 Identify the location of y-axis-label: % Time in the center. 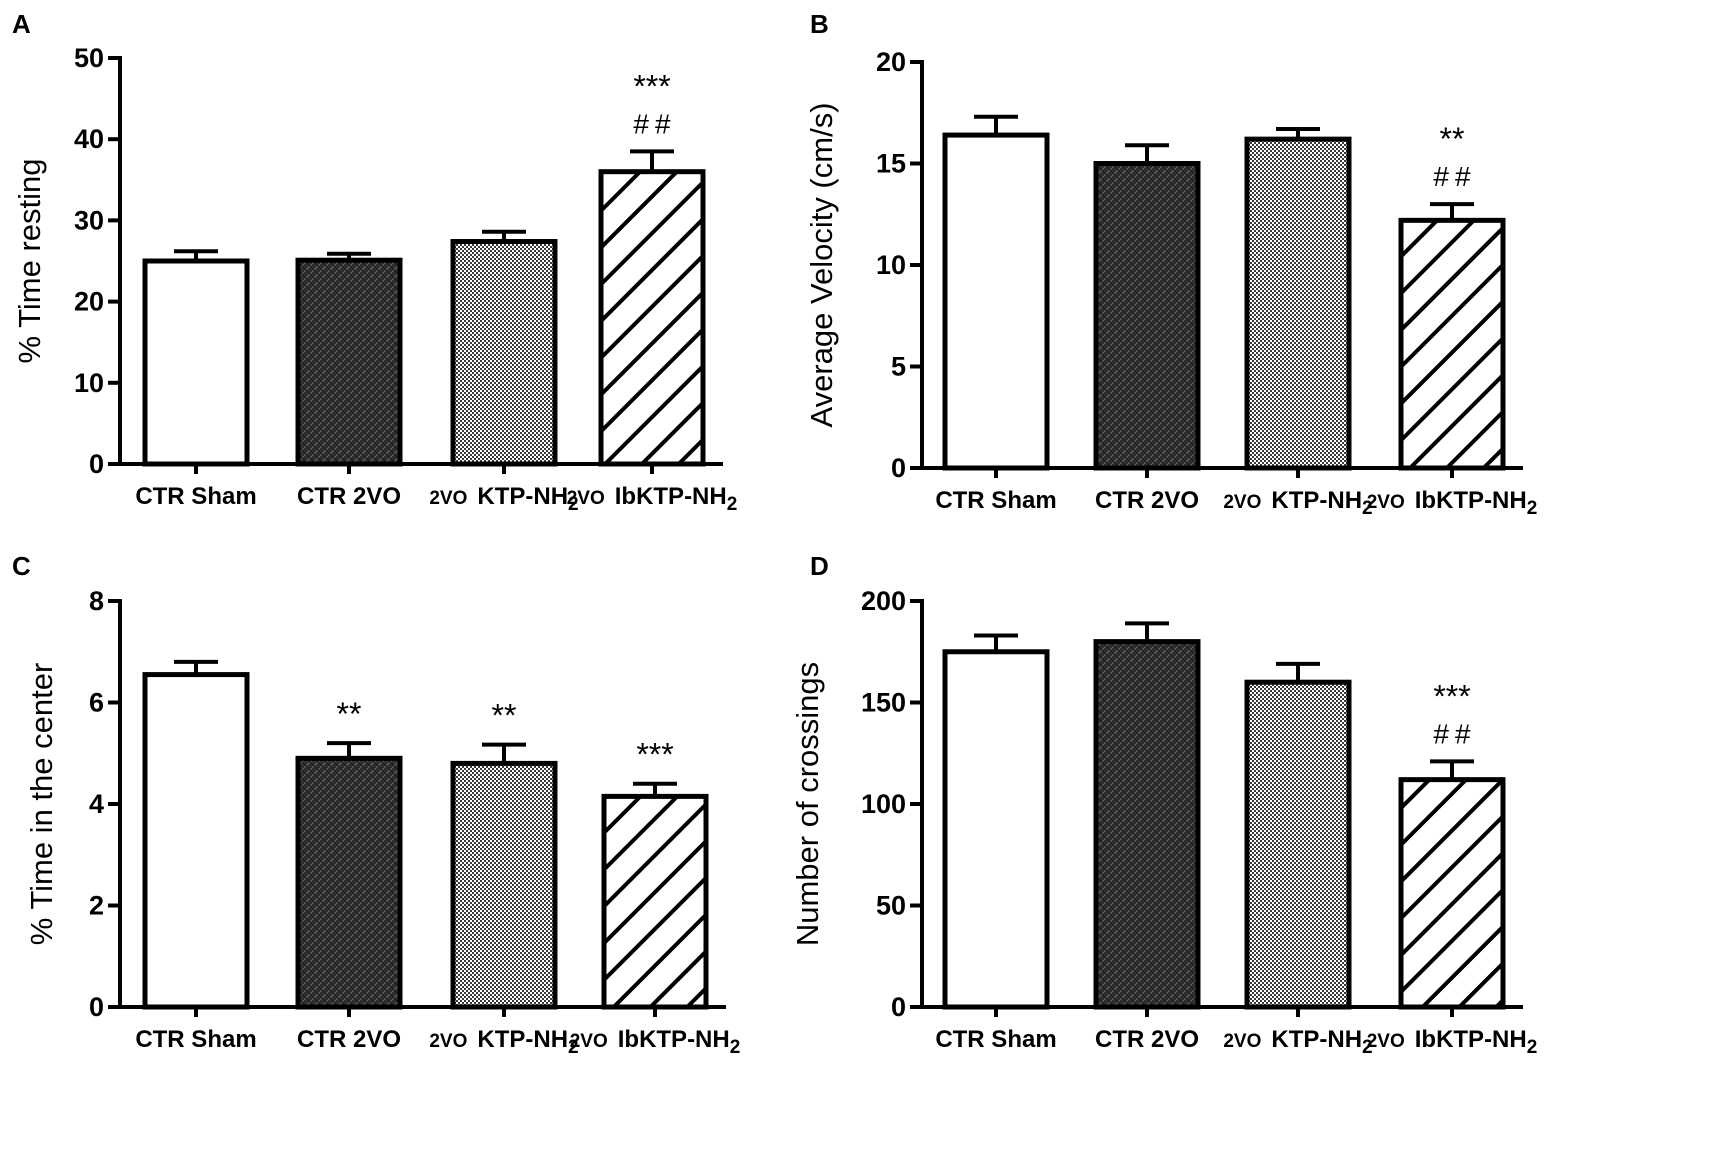
(41, 804).